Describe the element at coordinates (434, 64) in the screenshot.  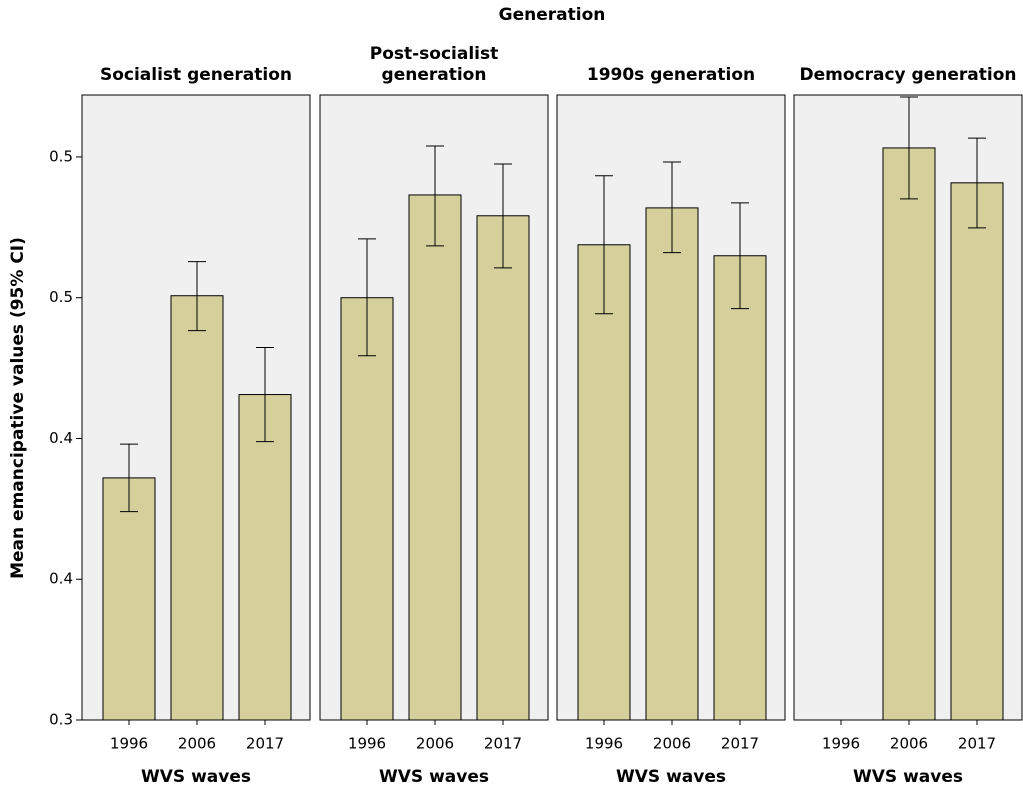
I see `panel-title: Post-socialist generation` at that location.